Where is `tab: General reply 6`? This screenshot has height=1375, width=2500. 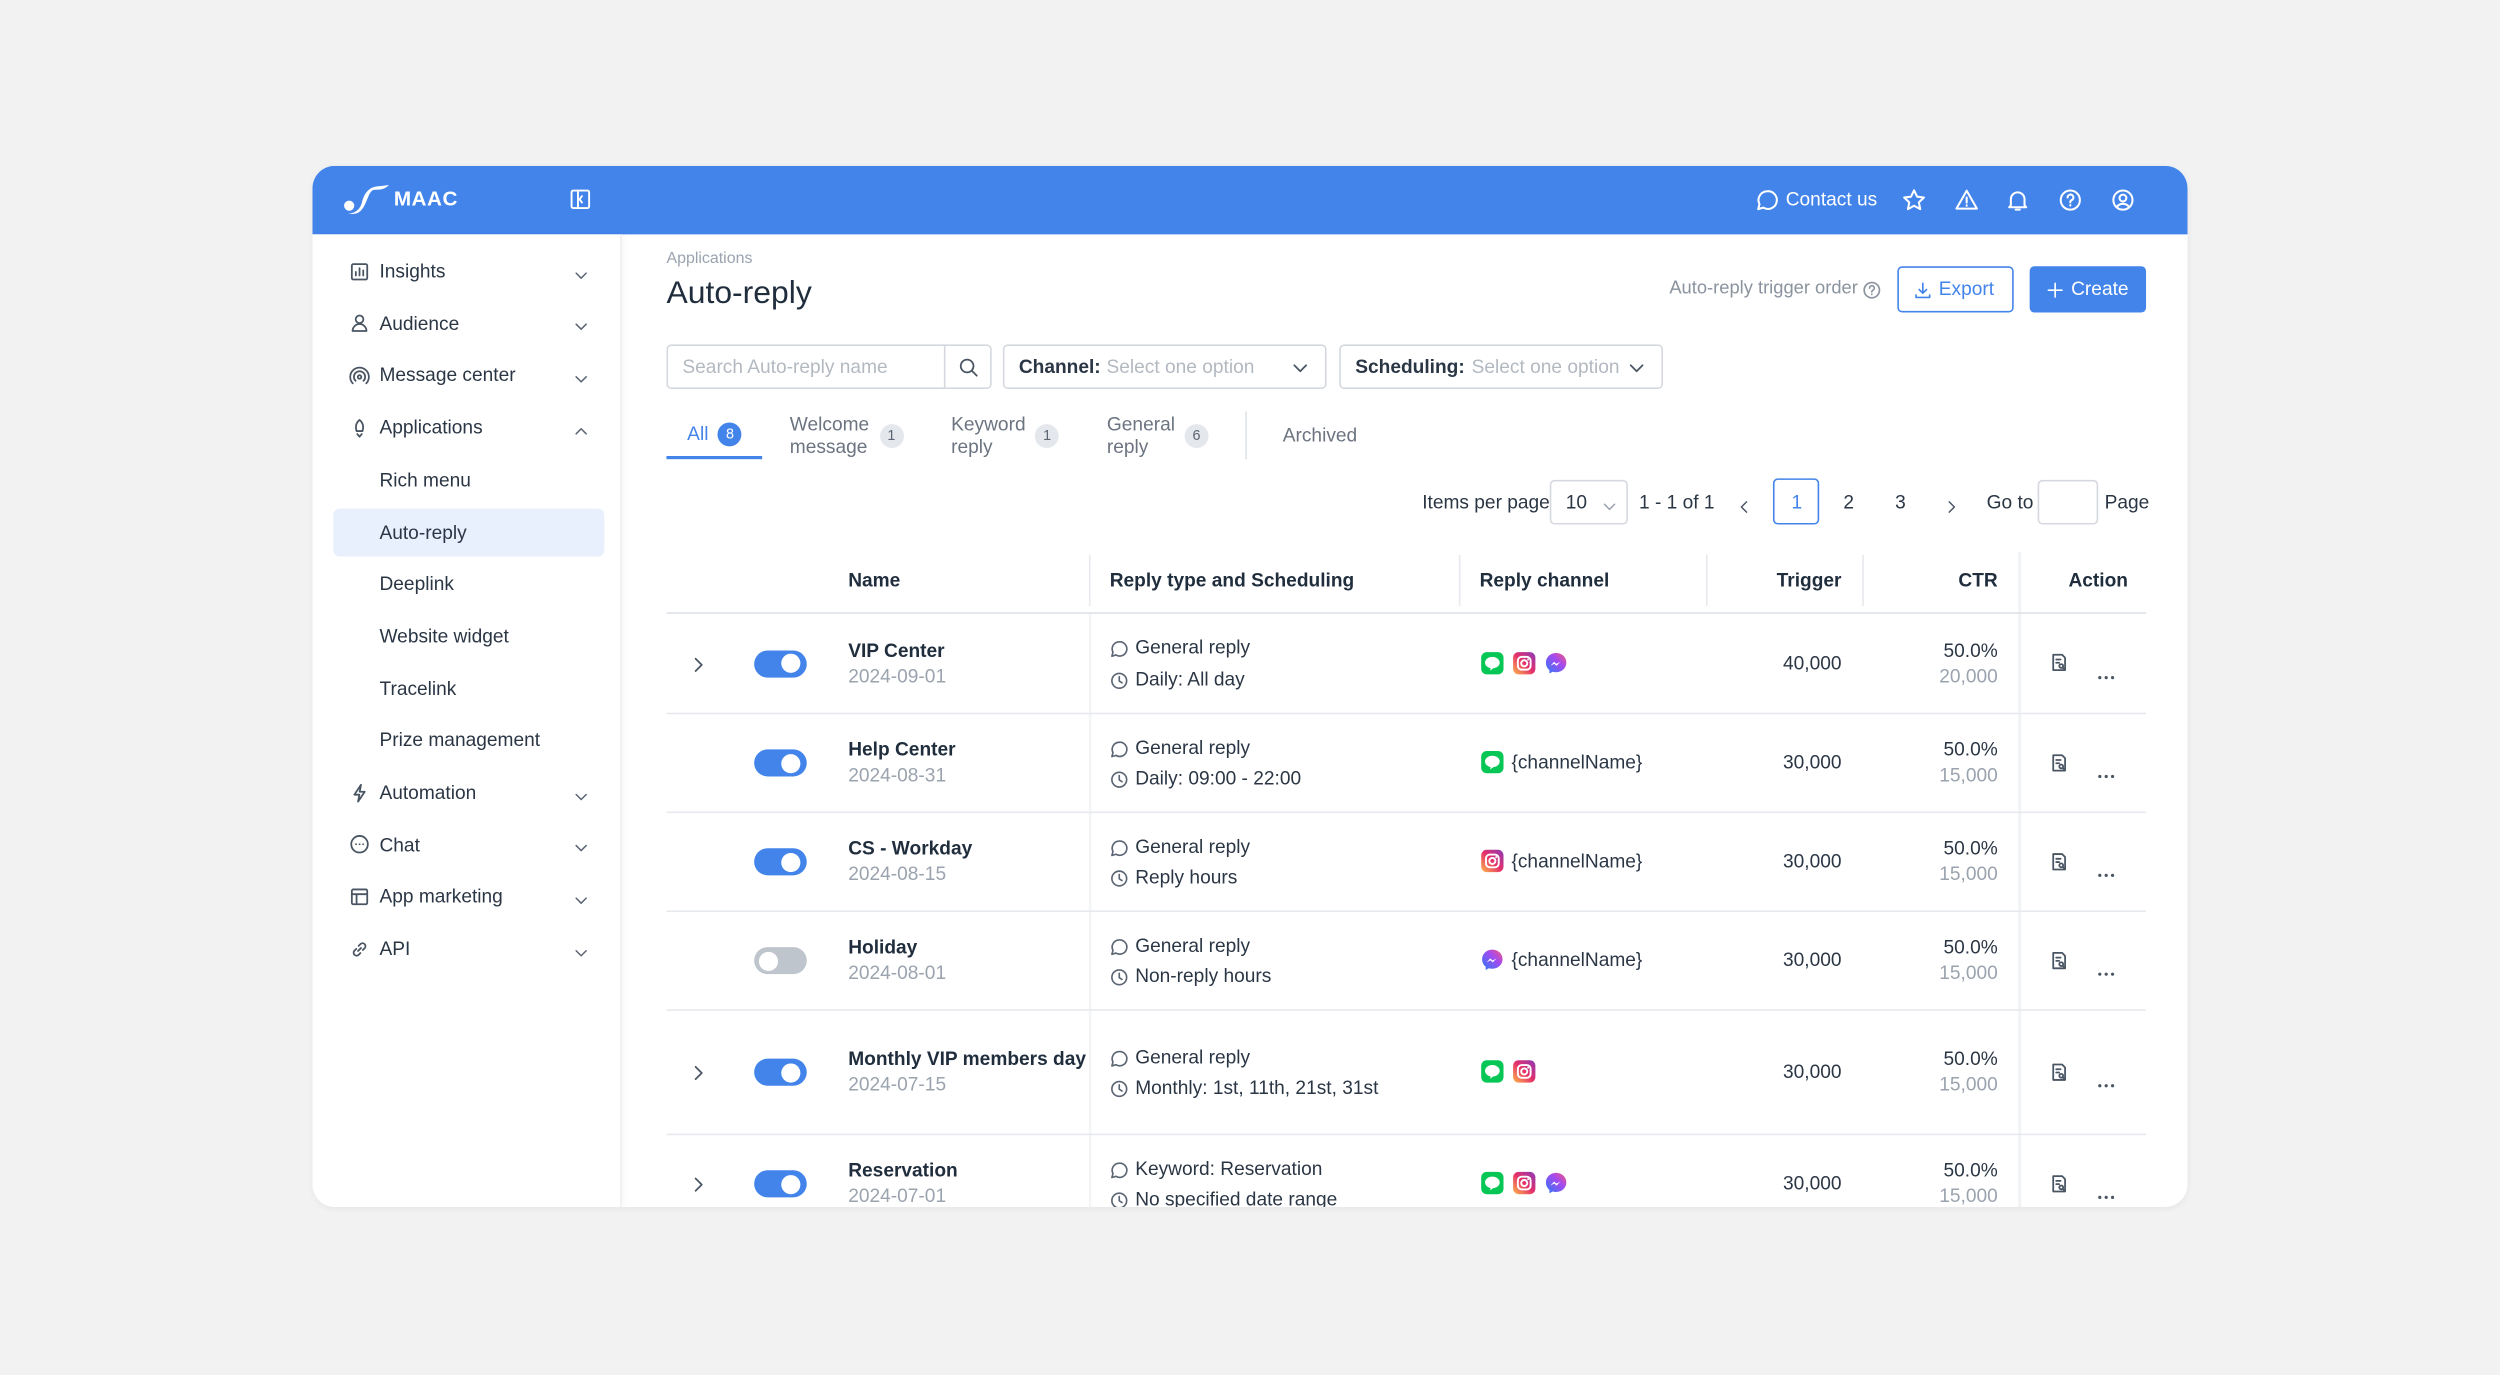
tab: General reply 6 is located at coordinates (1157, 435).